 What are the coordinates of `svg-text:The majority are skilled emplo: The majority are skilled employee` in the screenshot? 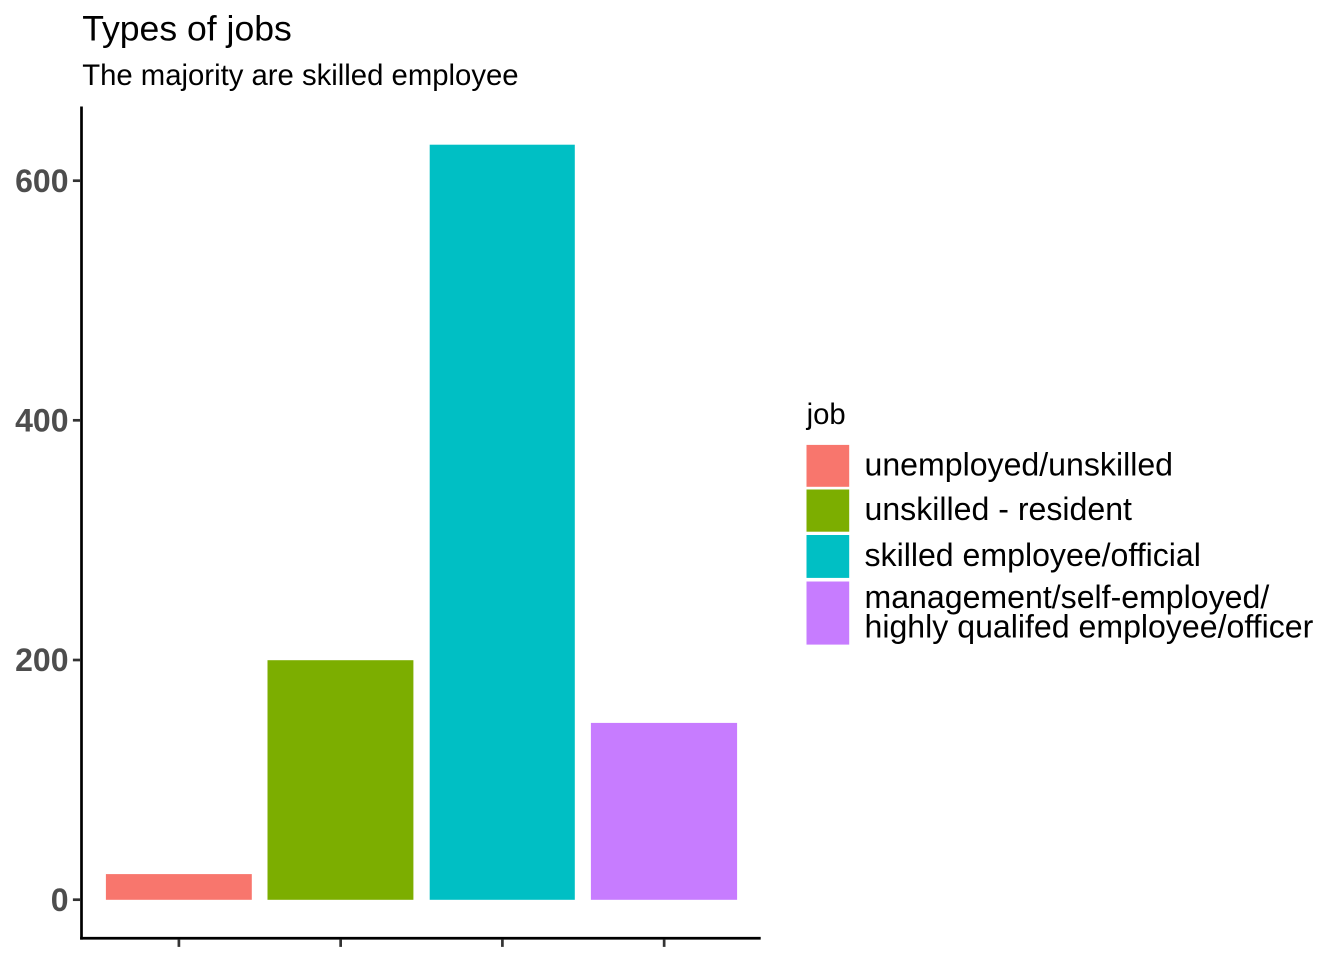 It's located at (300, 75).